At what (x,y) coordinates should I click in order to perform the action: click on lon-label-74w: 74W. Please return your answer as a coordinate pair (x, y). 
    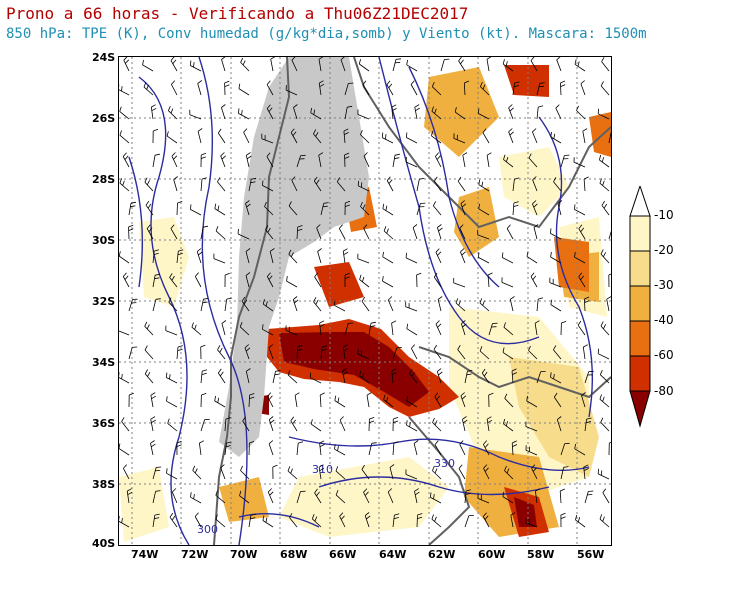
    Looking at the image, I should click on (145, 554).